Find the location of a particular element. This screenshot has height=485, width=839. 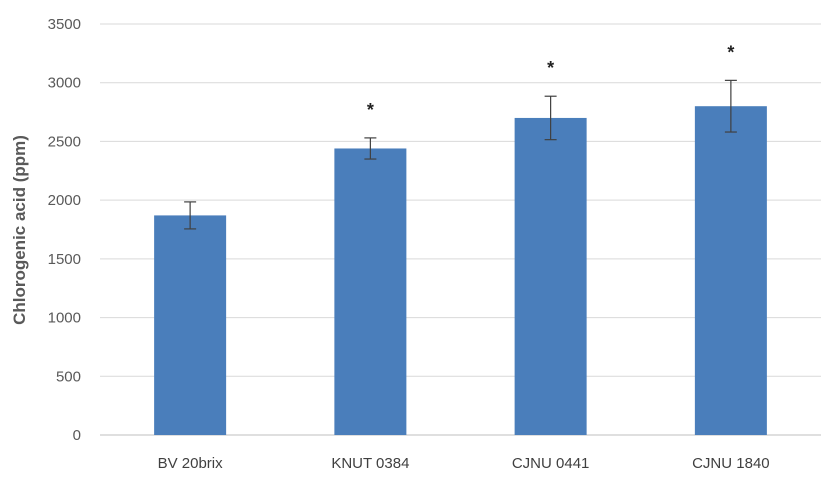

y-tick-label: 0 is located at coordinates (77, 435).